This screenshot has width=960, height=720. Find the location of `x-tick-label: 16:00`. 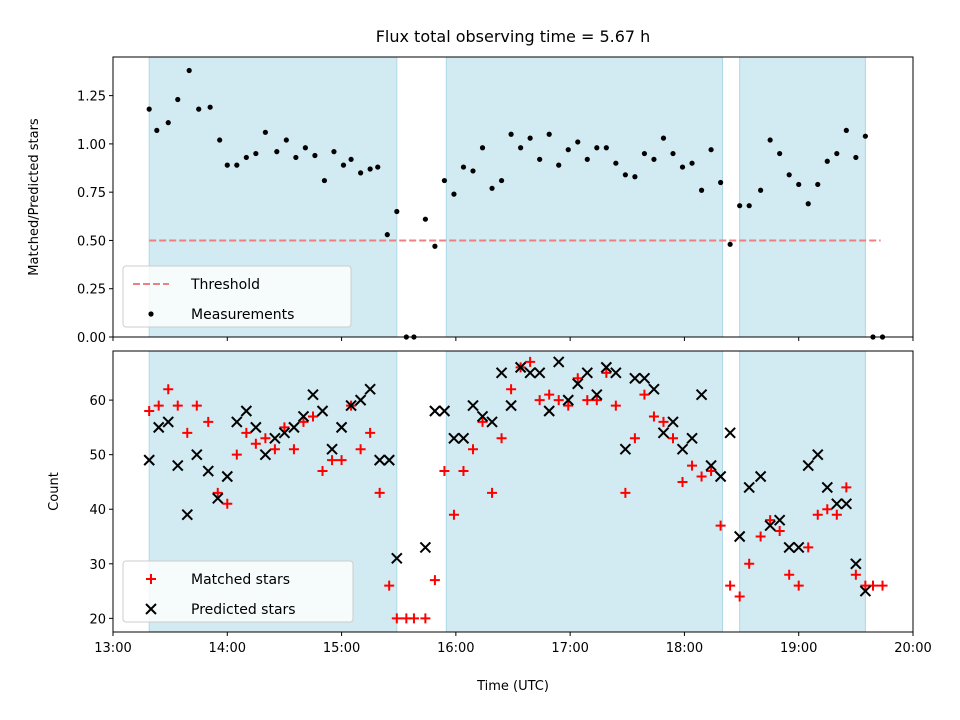

x-tick-label: 16:00 is located at coordinates (455, 648).